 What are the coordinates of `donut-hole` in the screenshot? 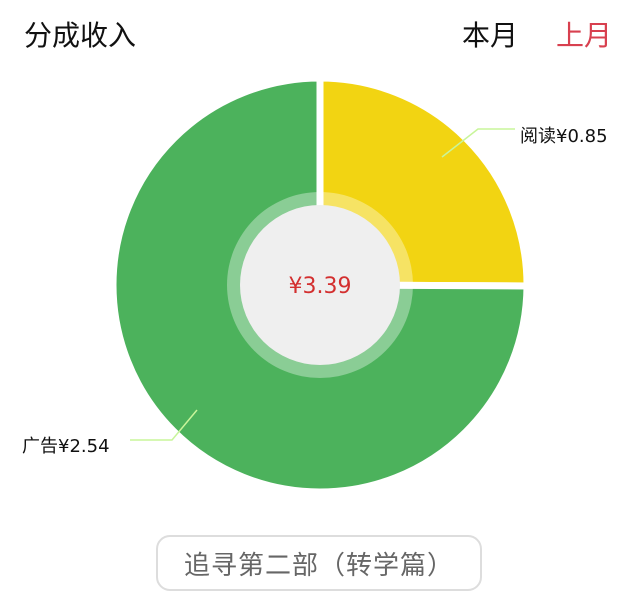 It's located at (320, 285).